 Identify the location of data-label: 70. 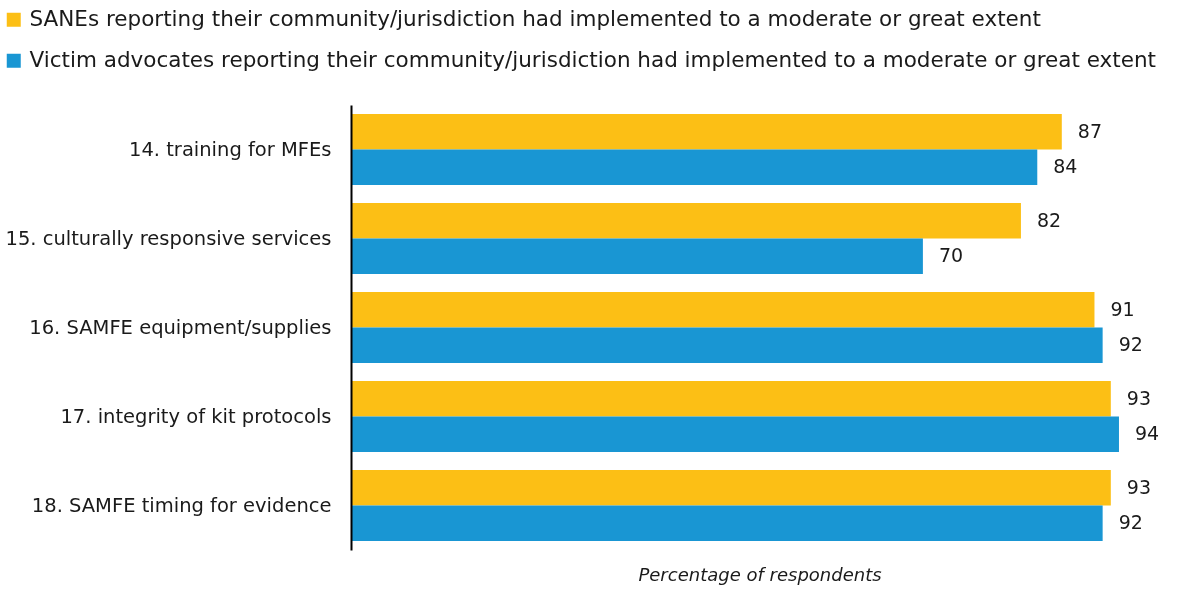
(951, 255).